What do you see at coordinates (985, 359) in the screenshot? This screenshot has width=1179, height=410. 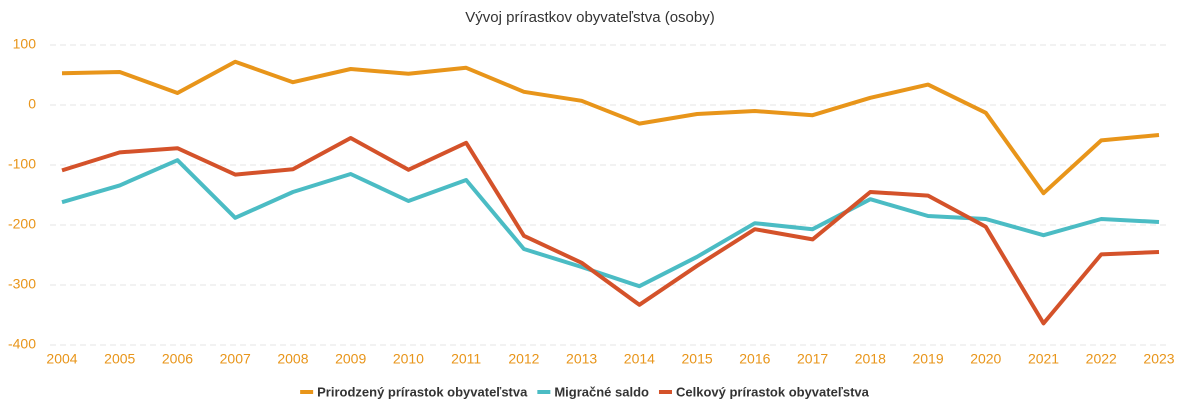 I see `x-tick-label: 2020` at bounding box center [985, 359].